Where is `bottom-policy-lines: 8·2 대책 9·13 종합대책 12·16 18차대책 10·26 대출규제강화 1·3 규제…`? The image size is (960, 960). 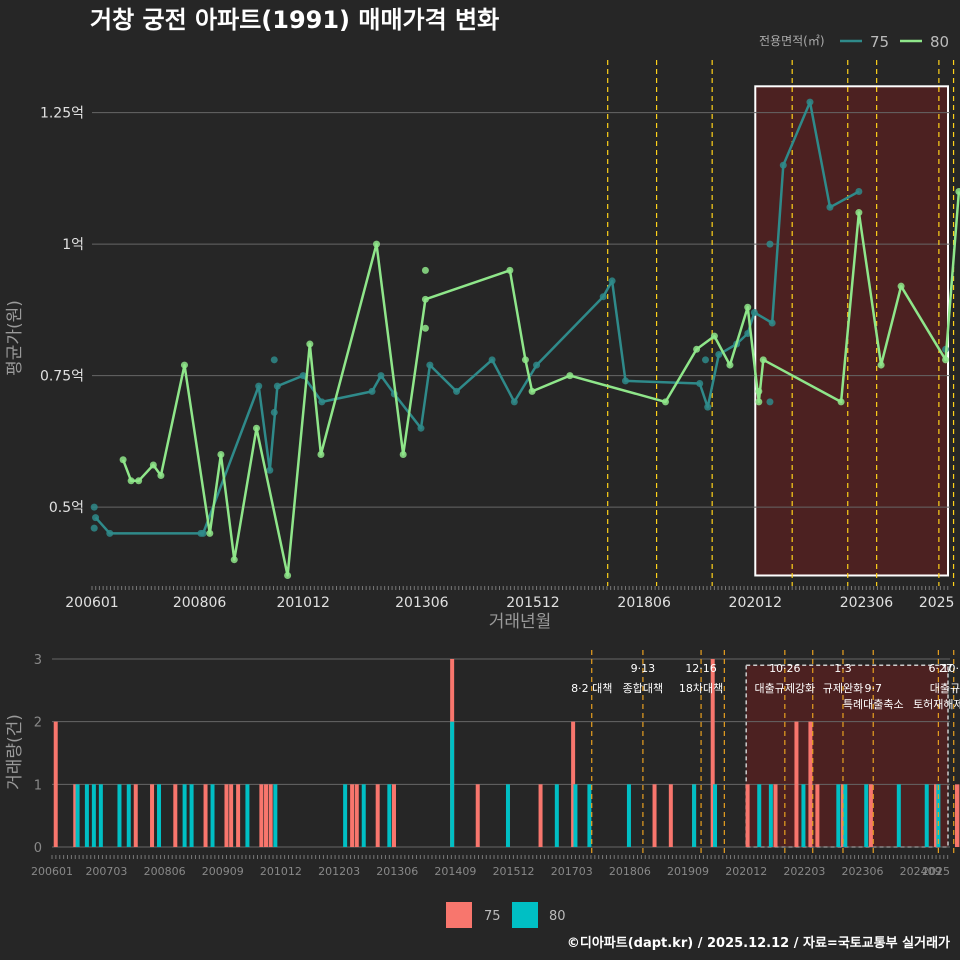
bottom-policy-lines: 8·2 대책 9·13 종합대책 12·16 18차대책 10·26 대출규제강화 1·3 규제… is located at coordinates (765, 751).